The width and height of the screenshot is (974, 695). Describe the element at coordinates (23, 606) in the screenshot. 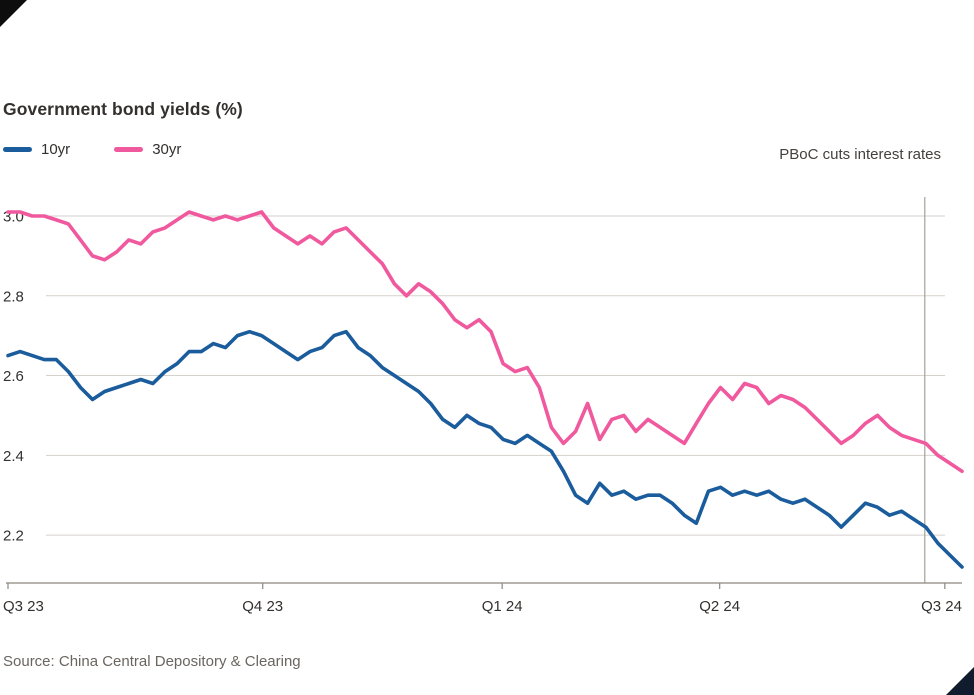

I see `x-tick-label-Q3-23: Q3 23` at that location.